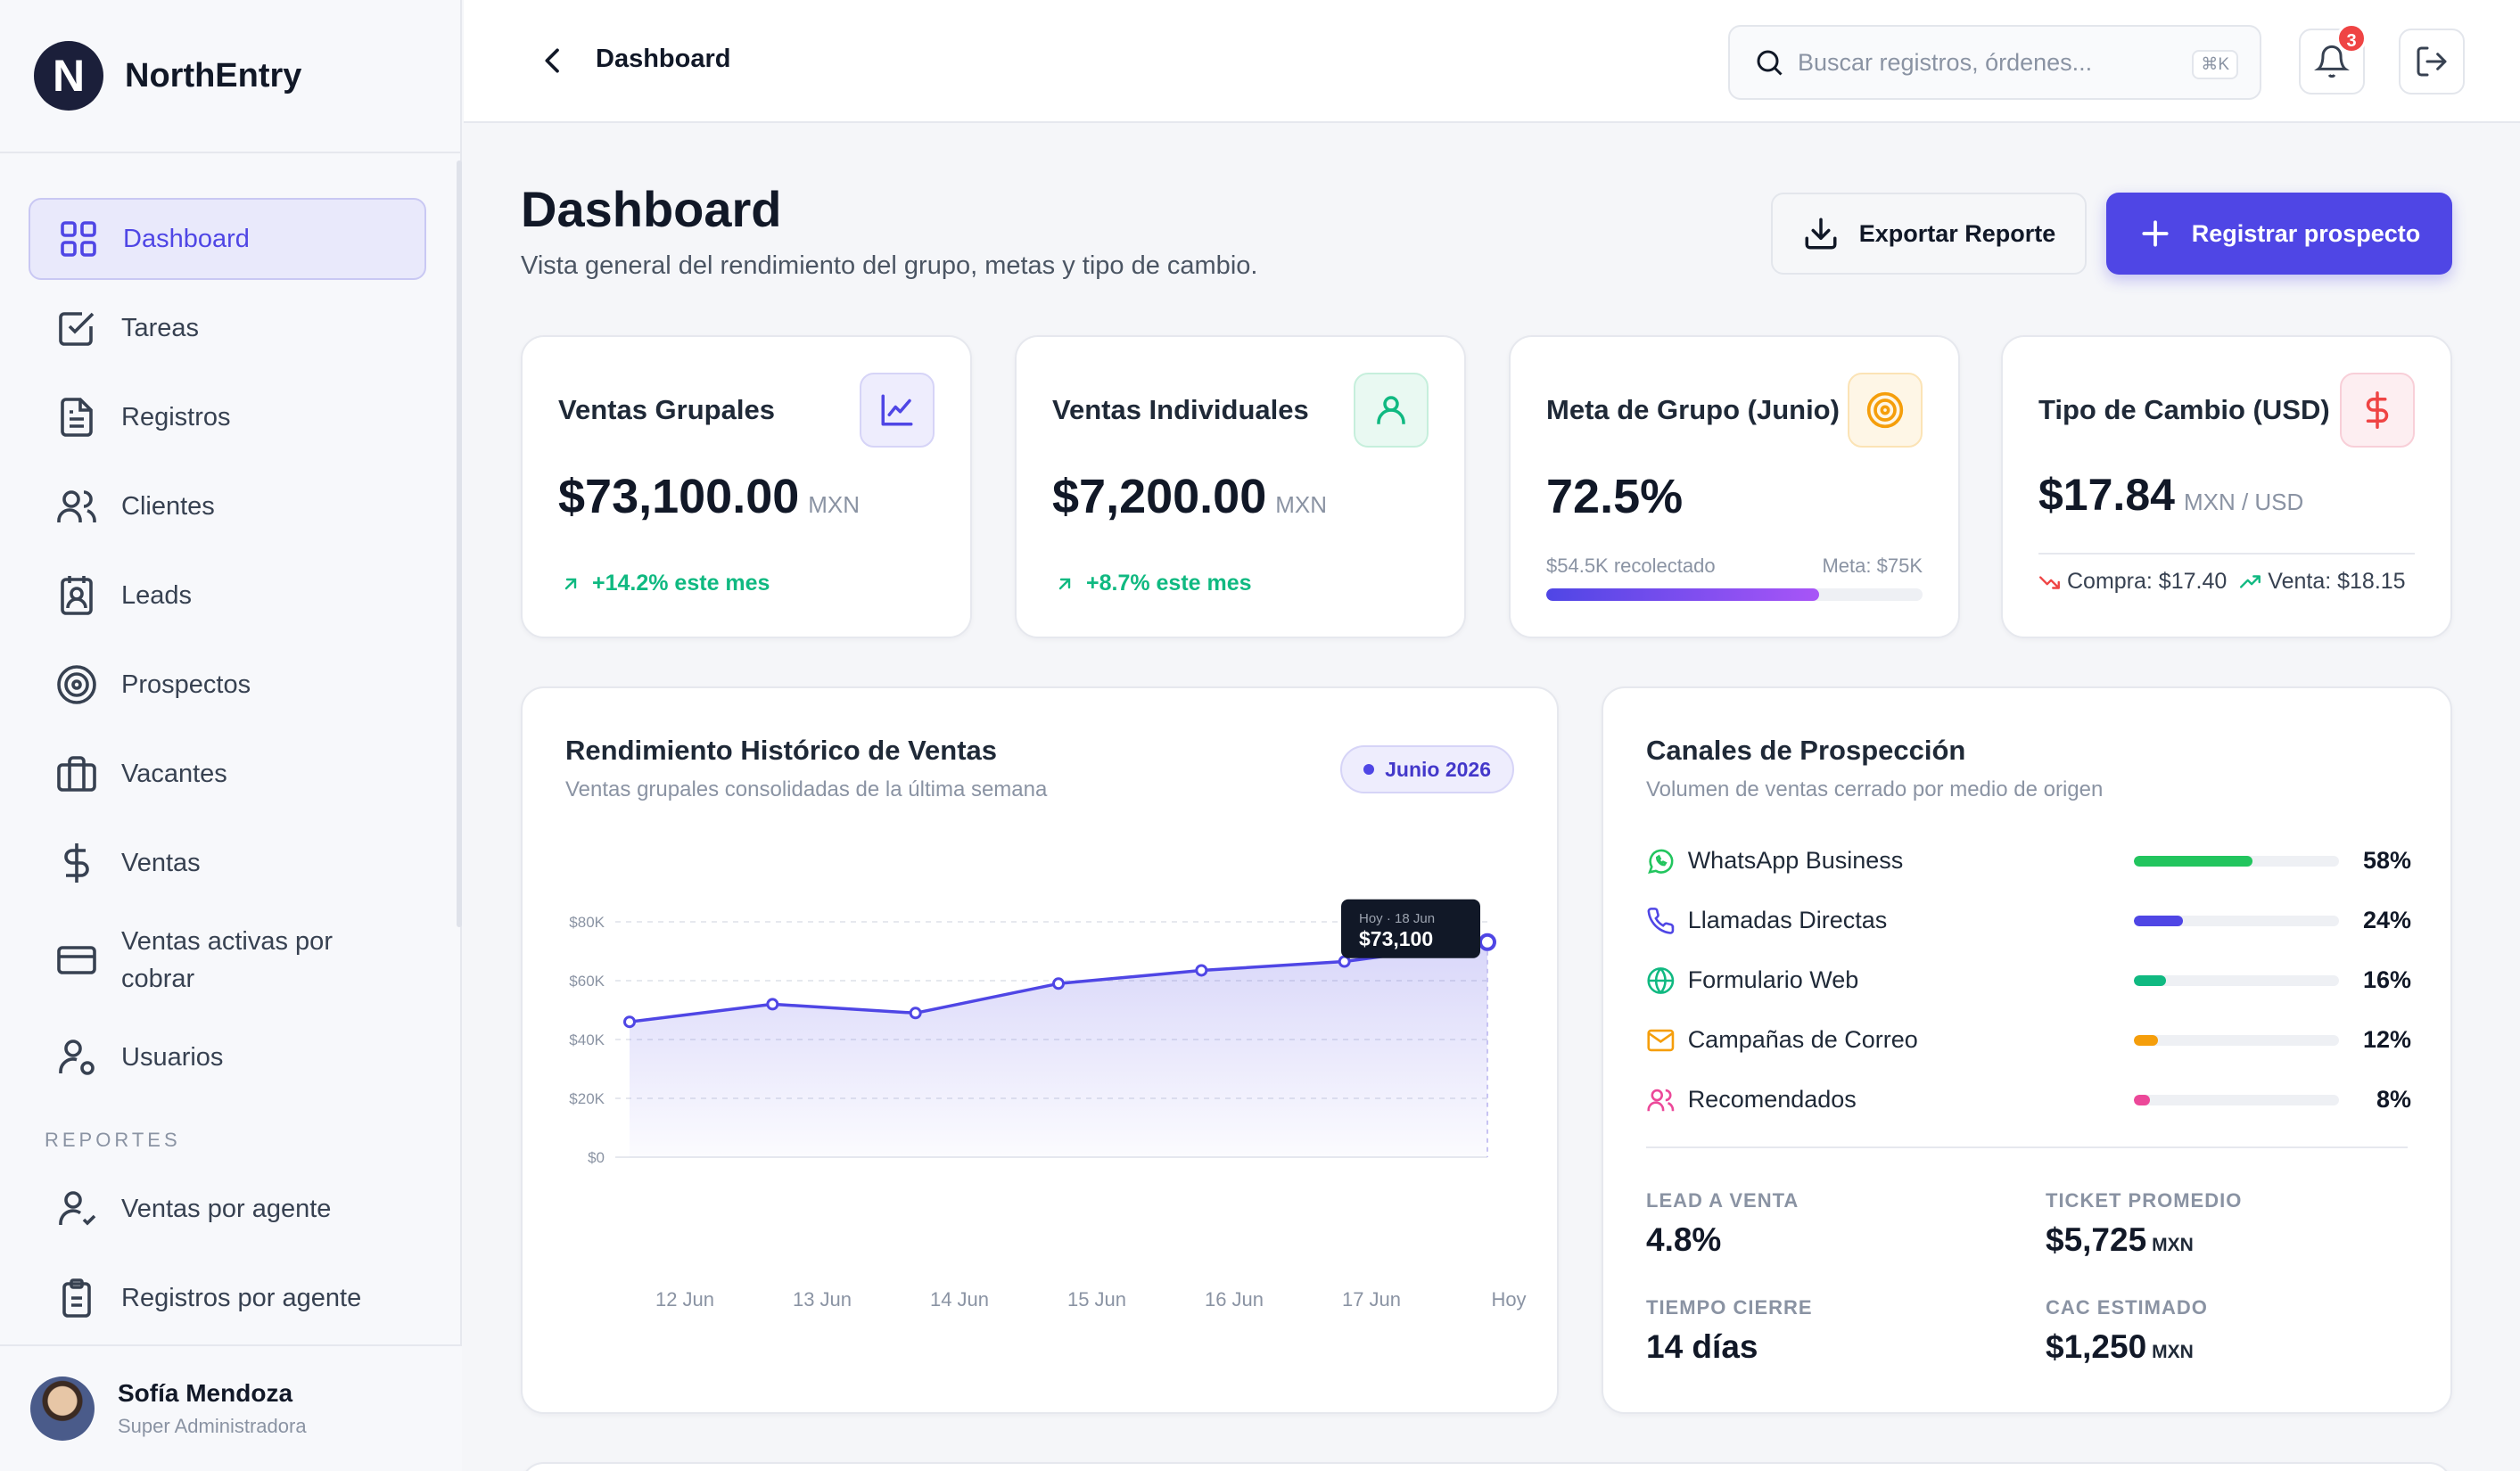  Describe the element at coordinates (2148, 581) in the screenshot. I see `fx-buy: Compra: $17.40` at that location.